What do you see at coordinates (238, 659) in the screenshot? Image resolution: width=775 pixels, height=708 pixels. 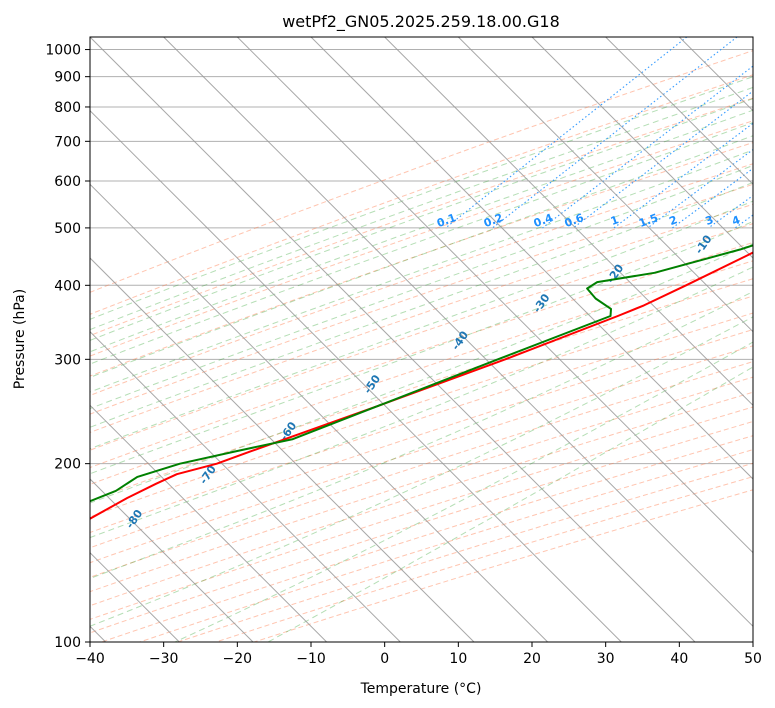 I see `x-tick-label: −20` at bounding box center [238, 659].